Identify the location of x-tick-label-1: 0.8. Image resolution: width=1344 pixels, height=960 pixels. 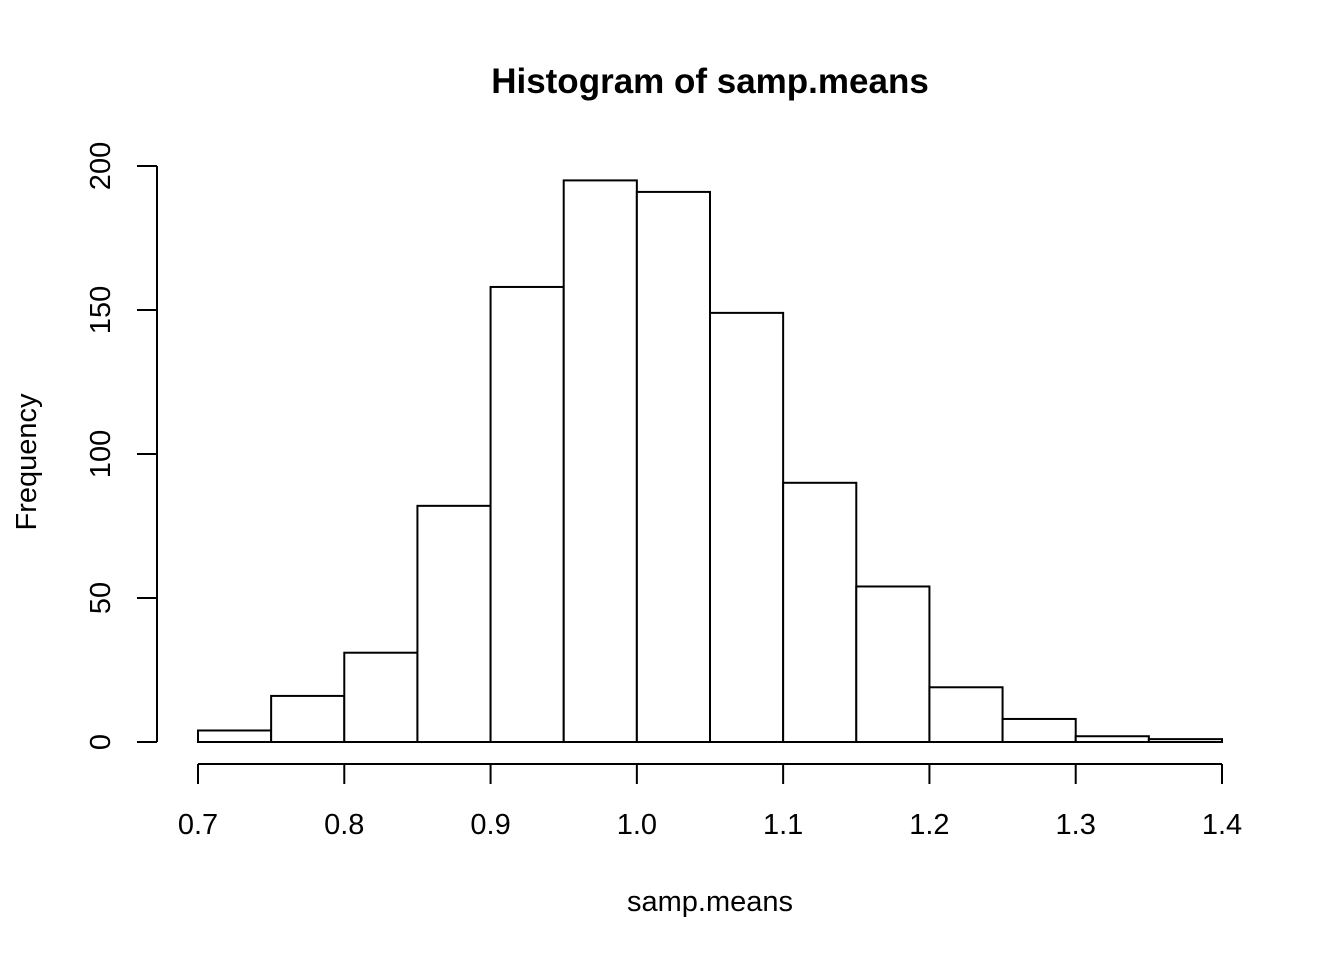
(344, 825).